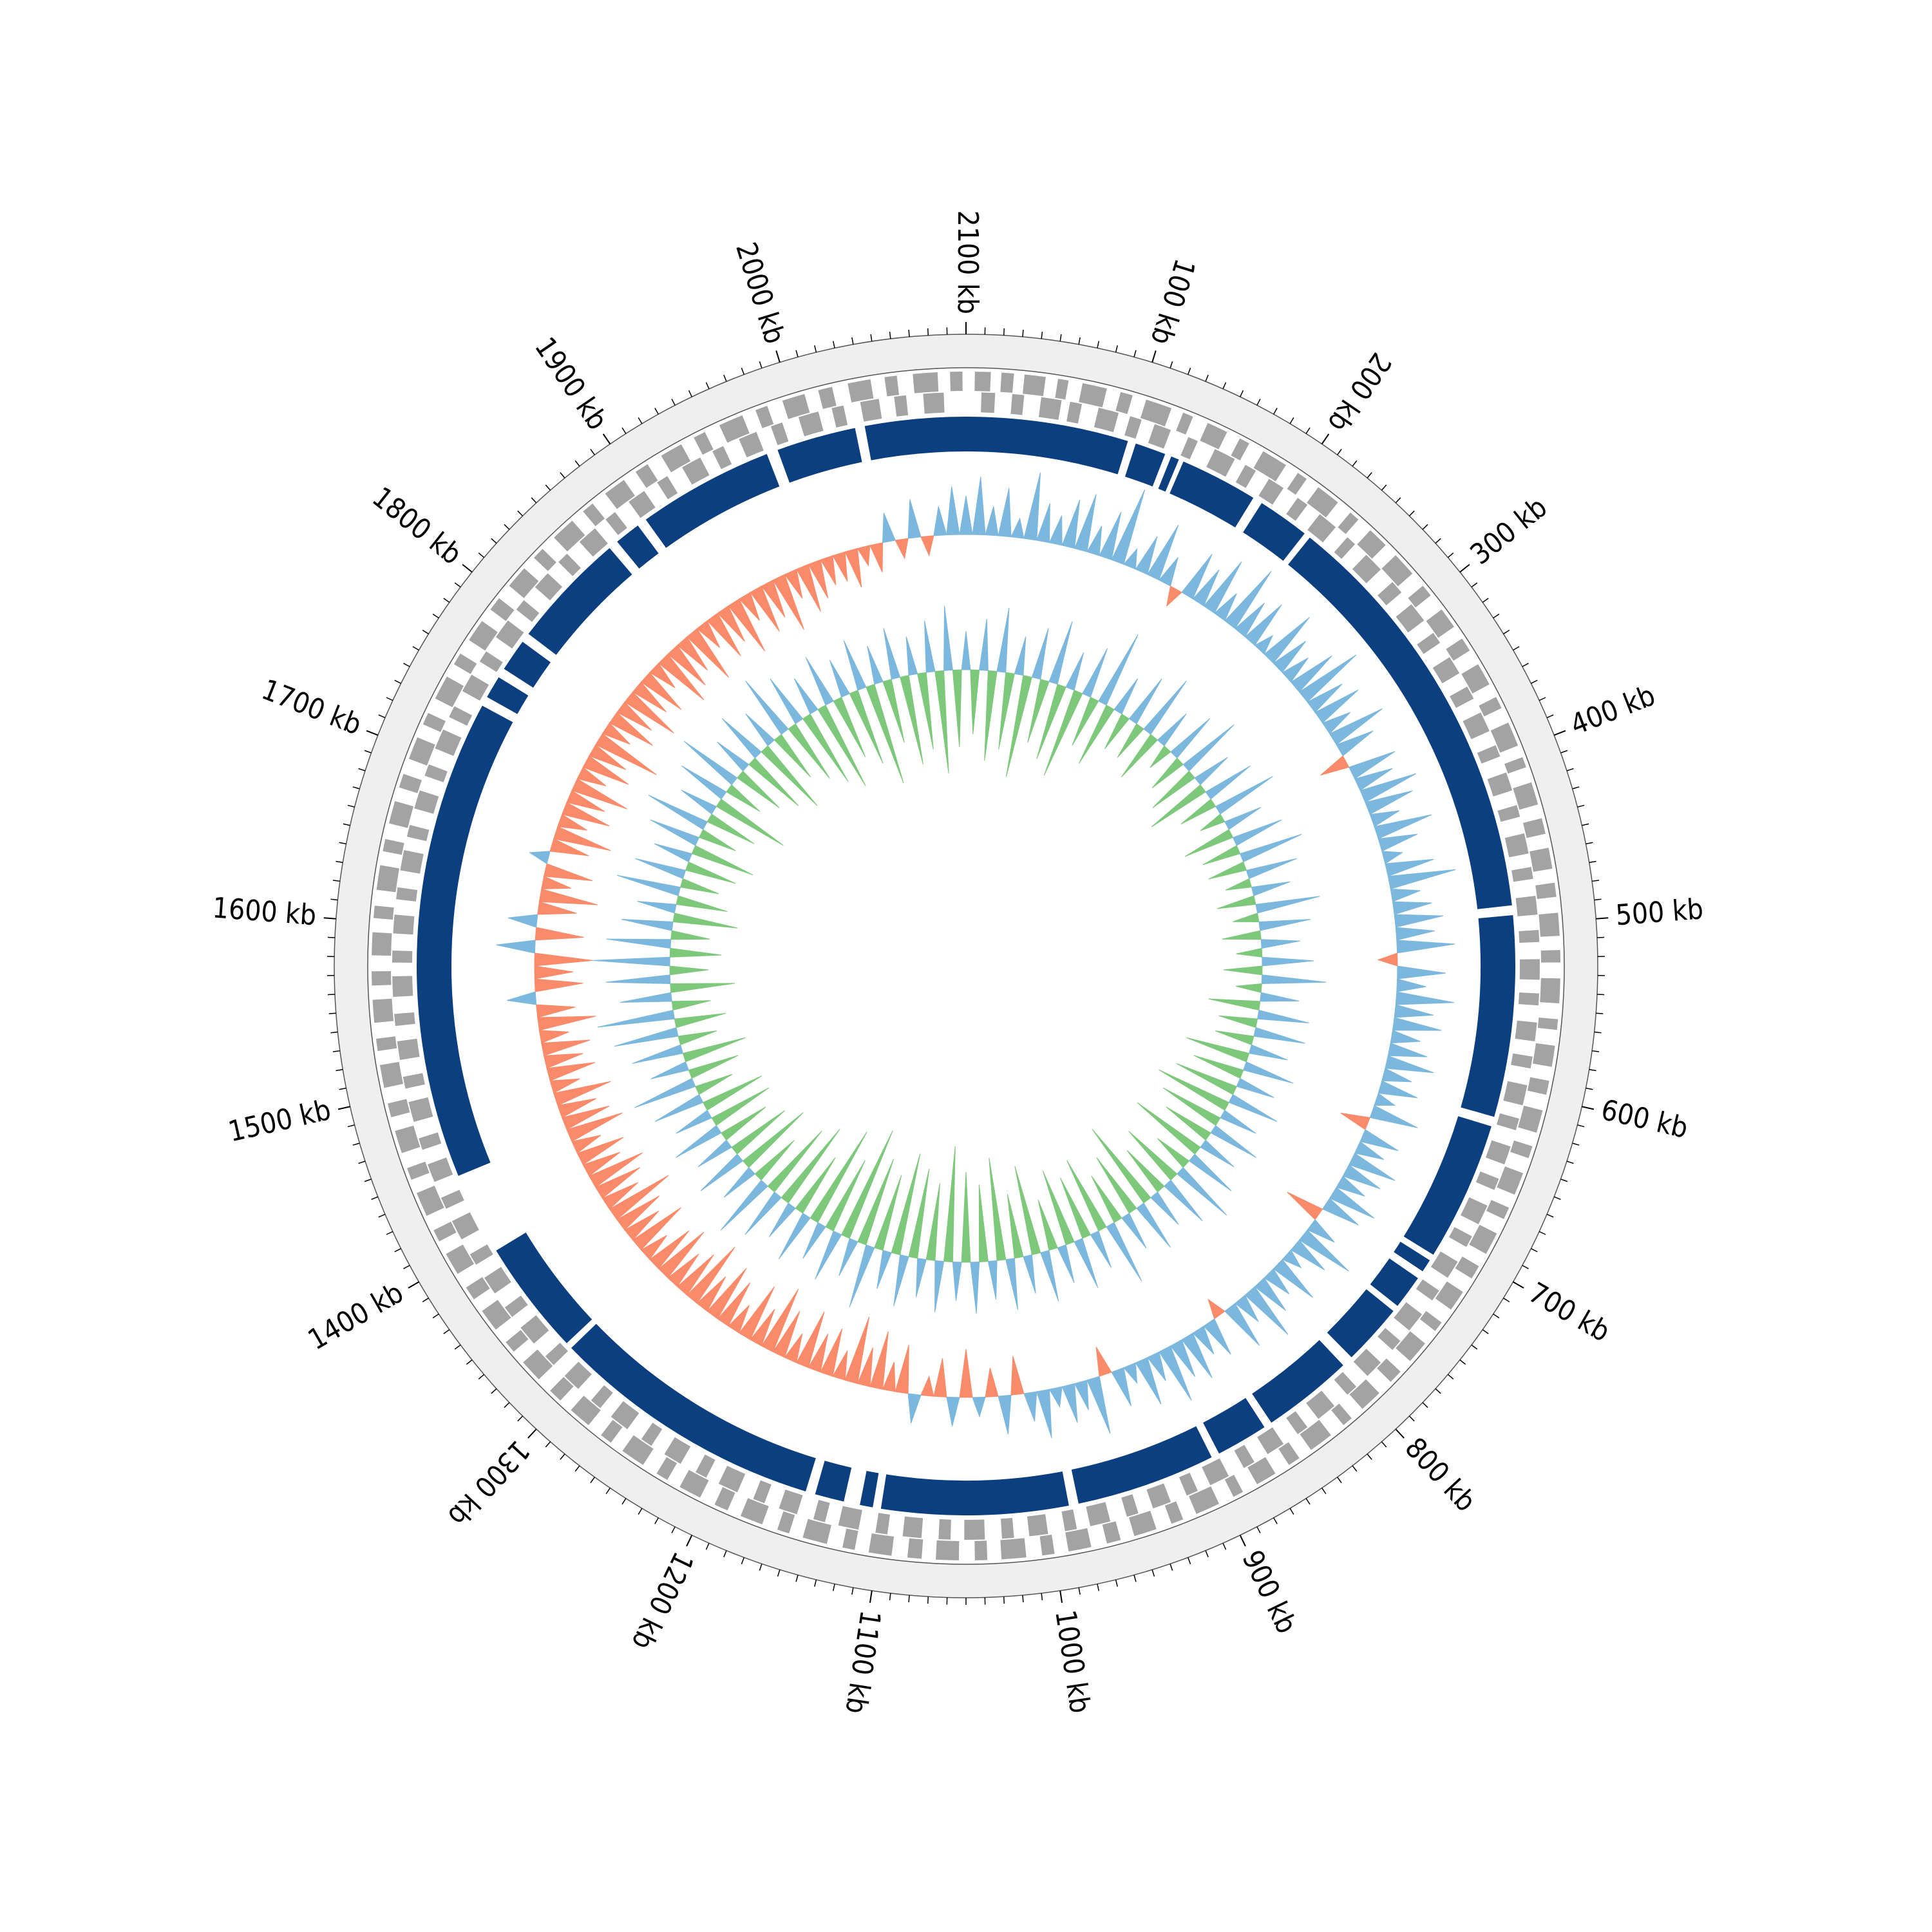  I want to click on tick-label: 1800 kb, so click(417, 526).